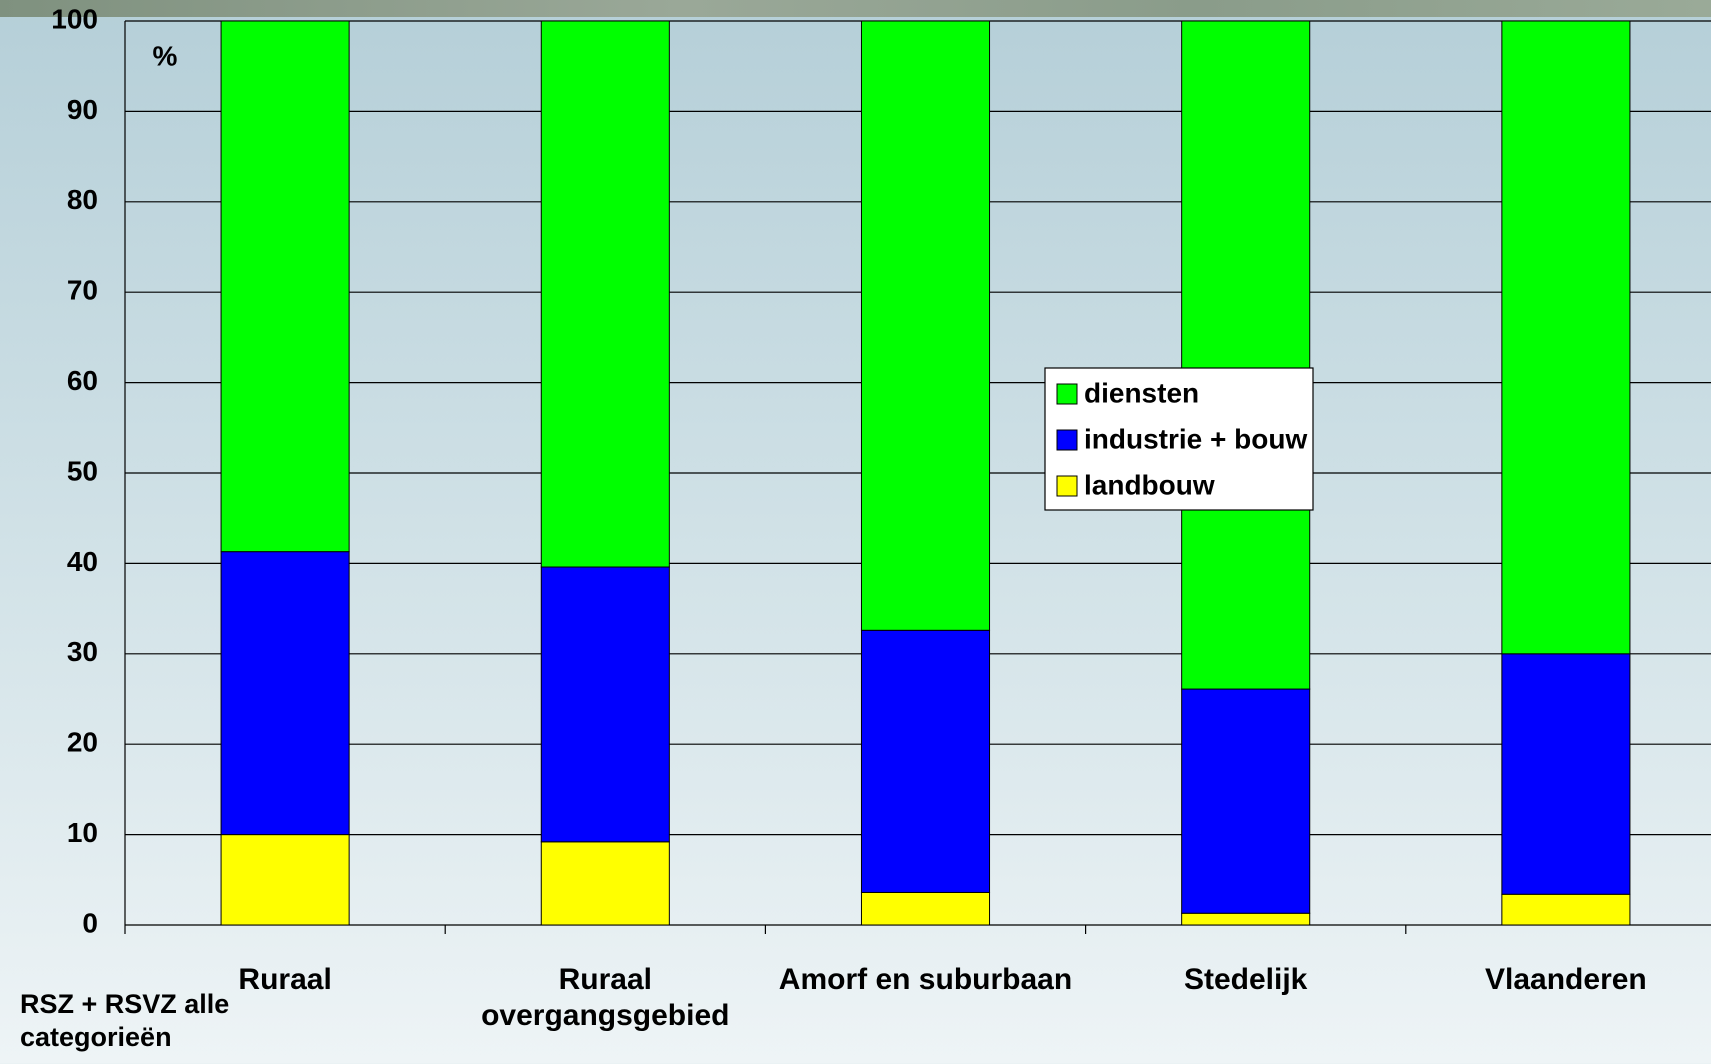  What do you see at coordinates (1245, 979) in the screenshot?
I see `x-tick-label: Stedelijk` at bounding box center [1245, 979].